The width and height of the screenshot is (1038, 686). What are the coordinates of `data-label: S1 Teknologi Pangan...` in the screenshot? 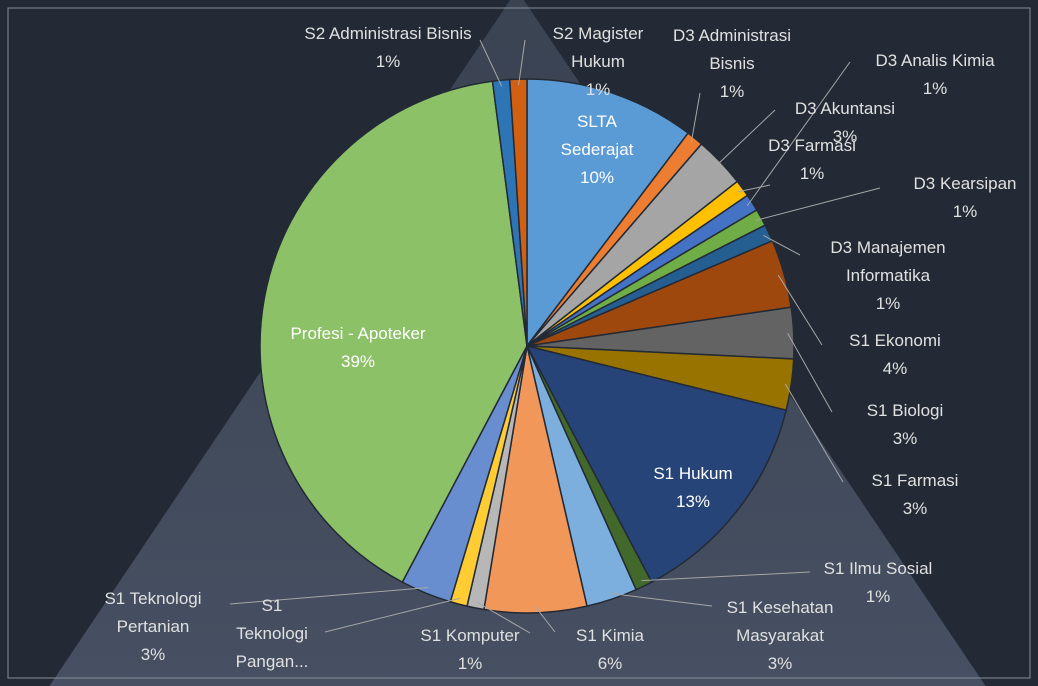 It's located at (272, 634).